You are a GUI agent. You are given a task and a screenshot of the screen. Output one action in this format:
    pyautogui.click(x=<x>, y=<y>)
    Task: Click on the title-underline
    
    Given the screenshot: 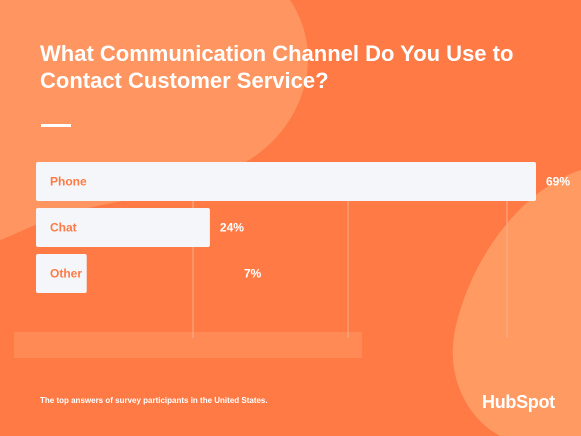 What is the action you would take?
    pyautogui.click(x=56, y=125)
    